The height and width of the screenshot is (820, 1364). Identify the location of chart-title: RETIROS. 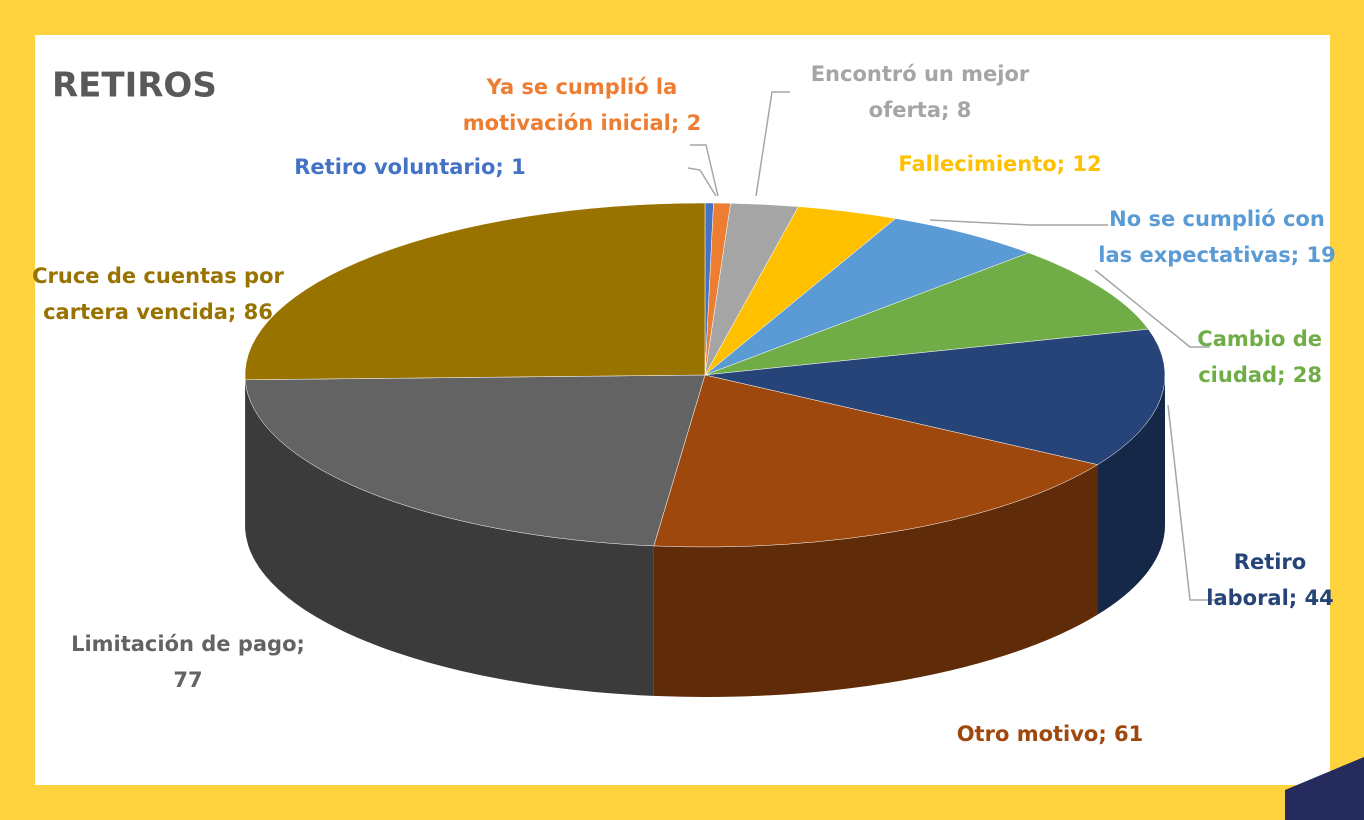
(134, 86).